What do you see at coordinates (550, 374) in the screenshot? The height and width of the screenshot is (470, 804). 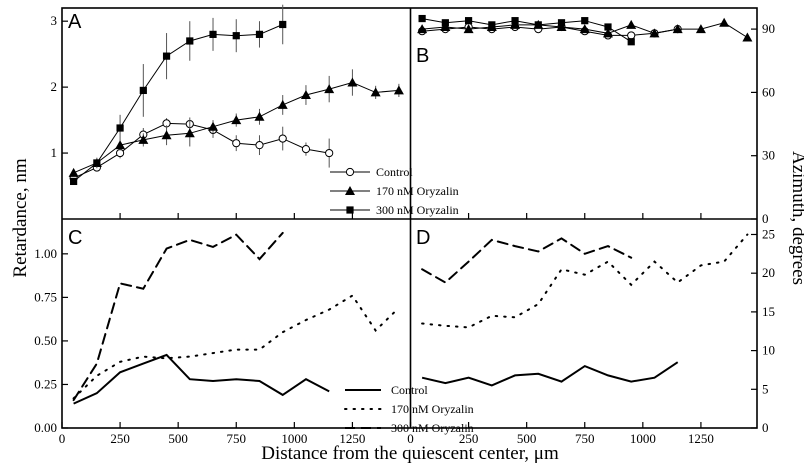 I see `series-line-d-control` at bounding box center [550, 374].